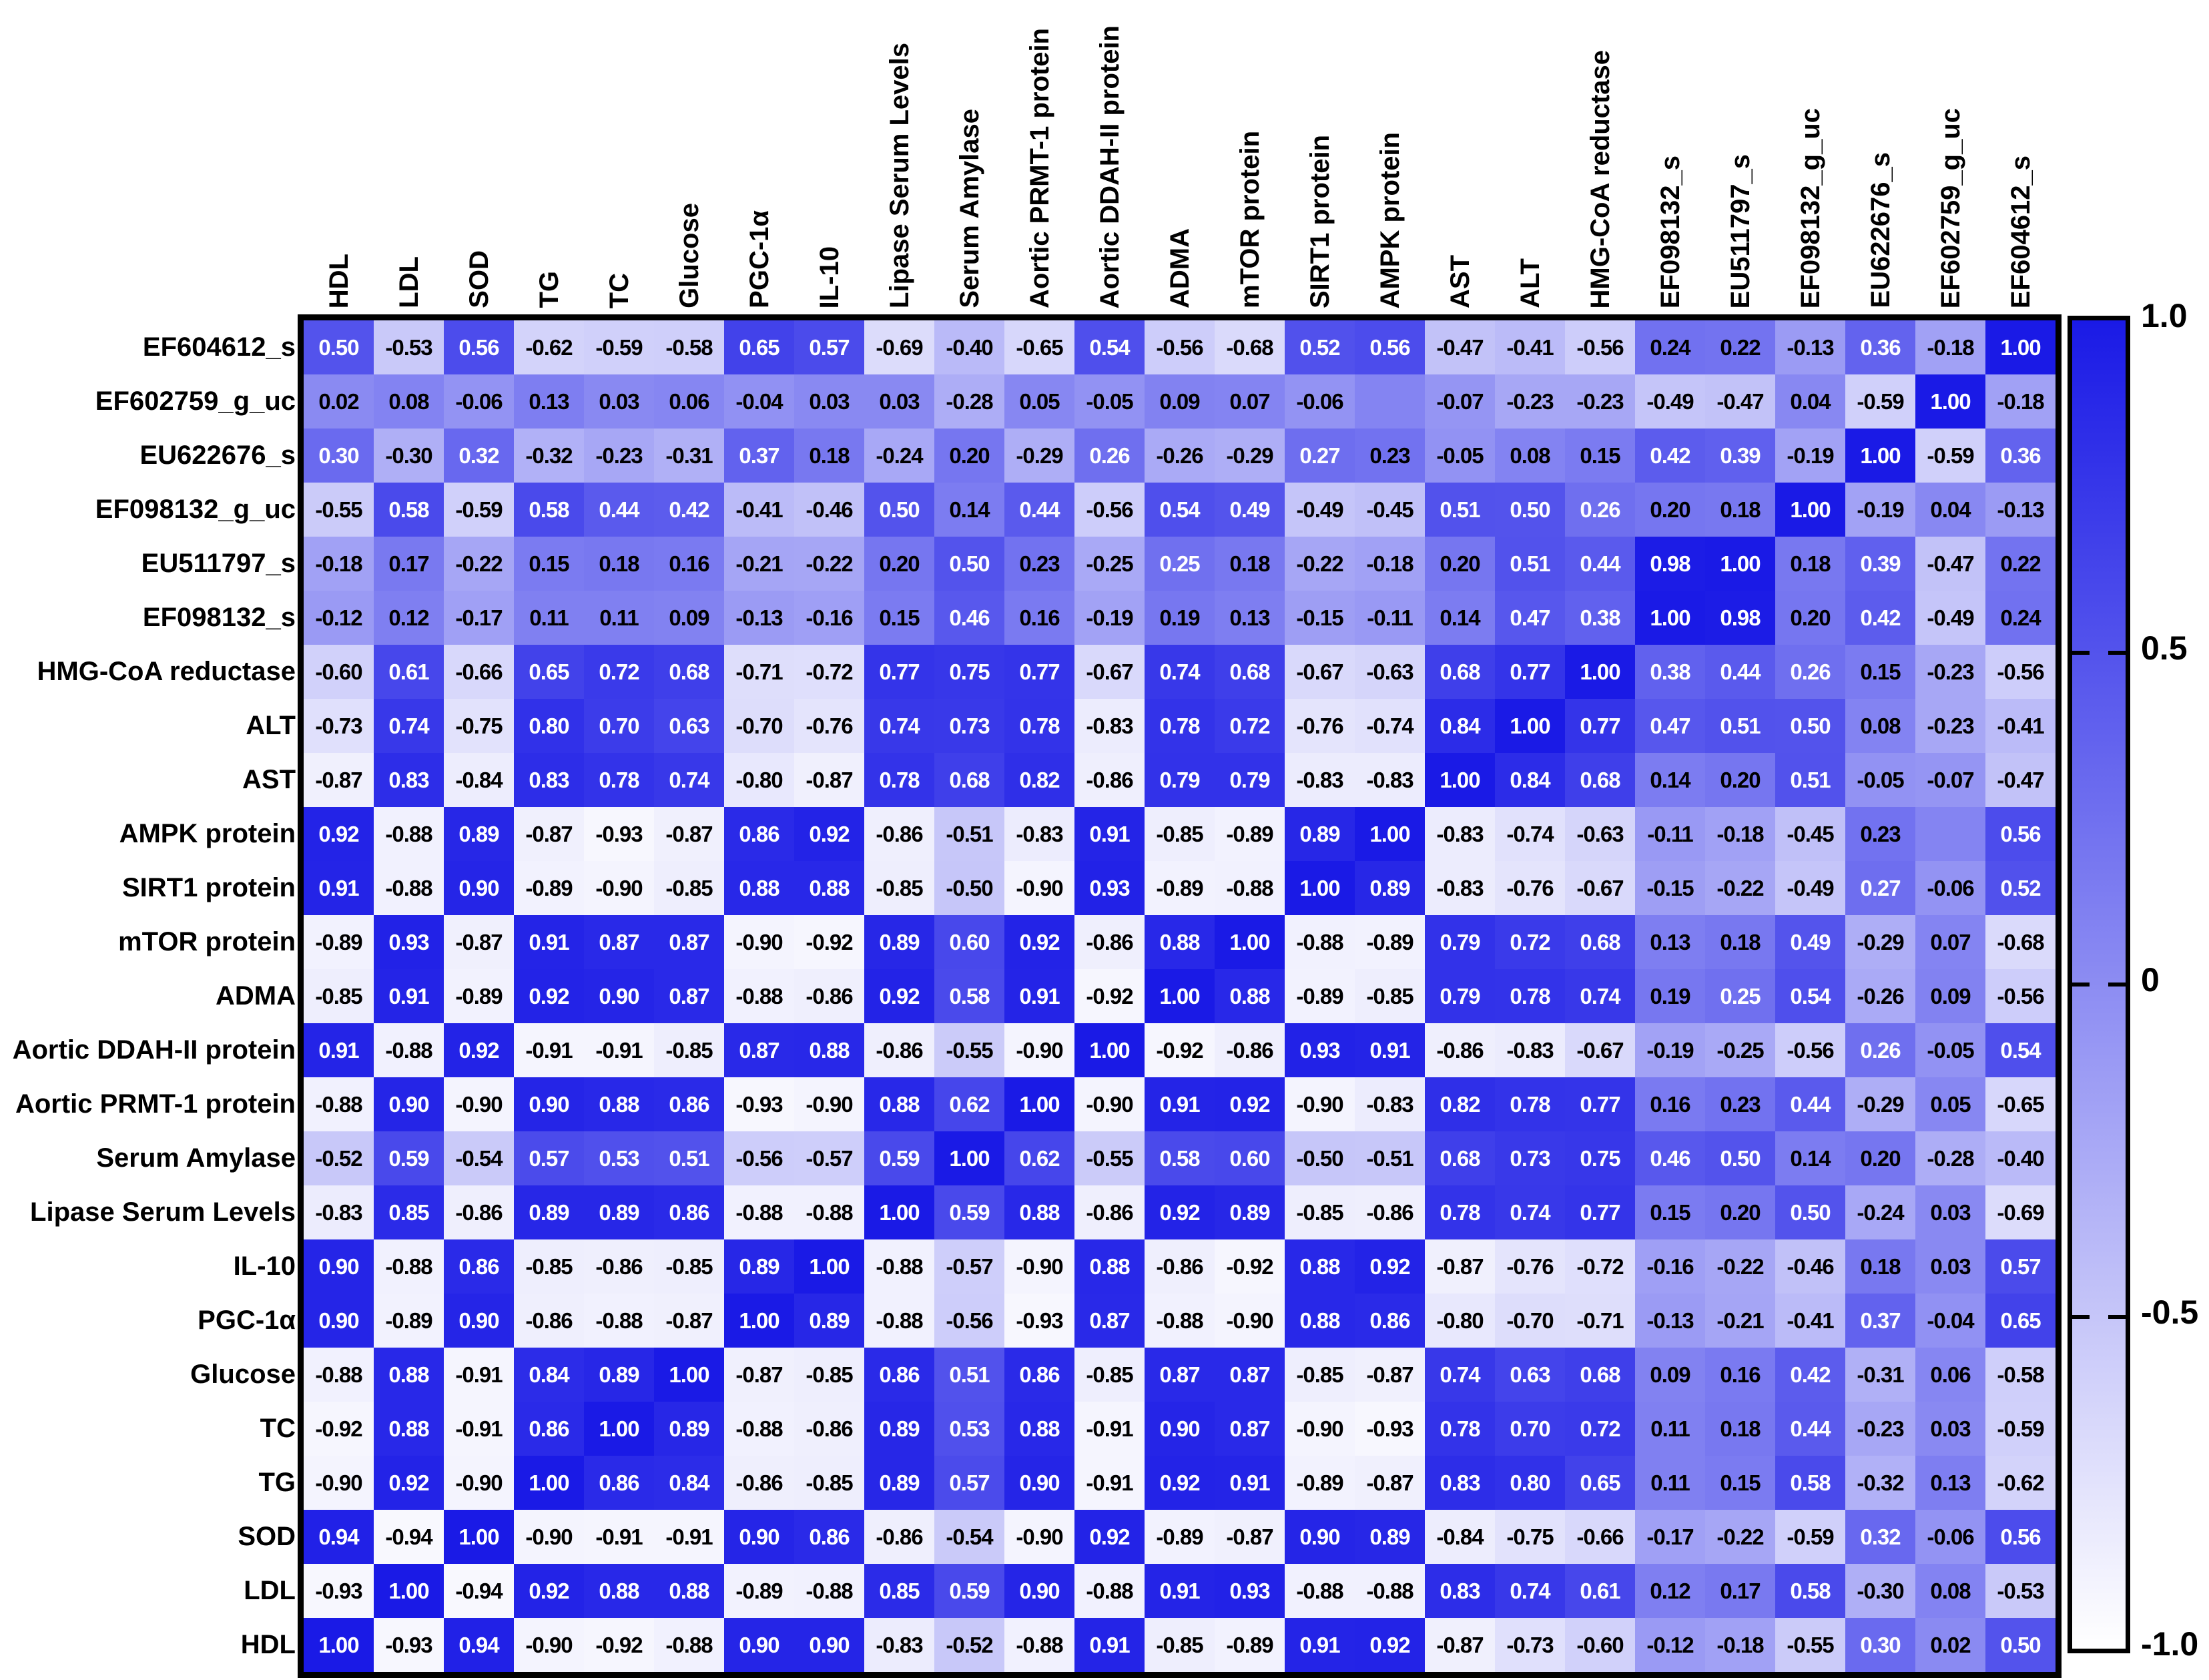  I want to click on matrix-cell: 0.57, so click(549, 1158).